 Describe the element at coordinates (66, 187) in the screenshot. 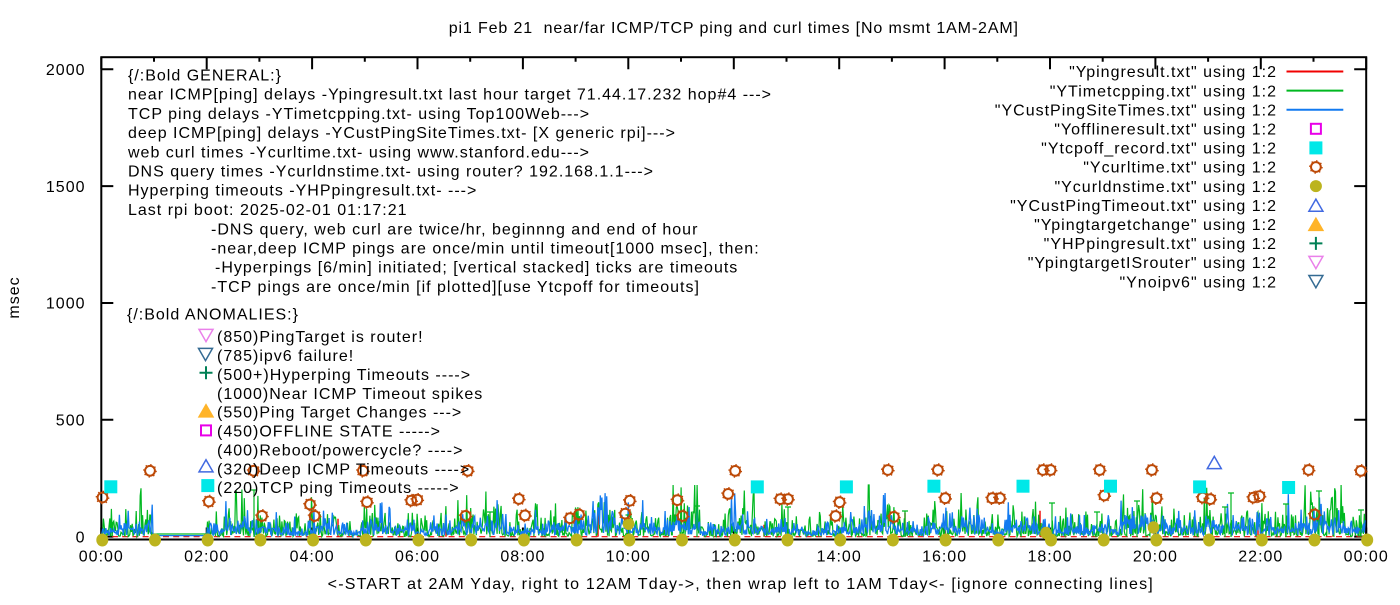

I see `svg-text: 1500` at that location.